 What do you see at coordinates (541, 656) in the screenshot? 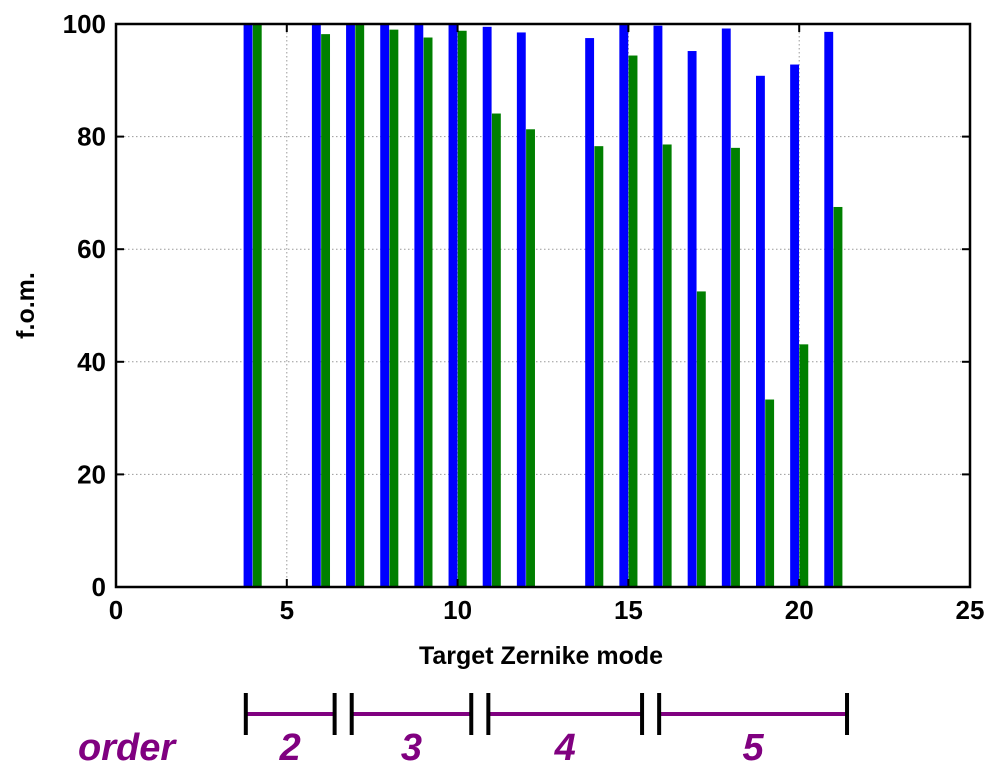
I see `x-axis-label: Target Zernike mode` at bounding box center [541, 656].